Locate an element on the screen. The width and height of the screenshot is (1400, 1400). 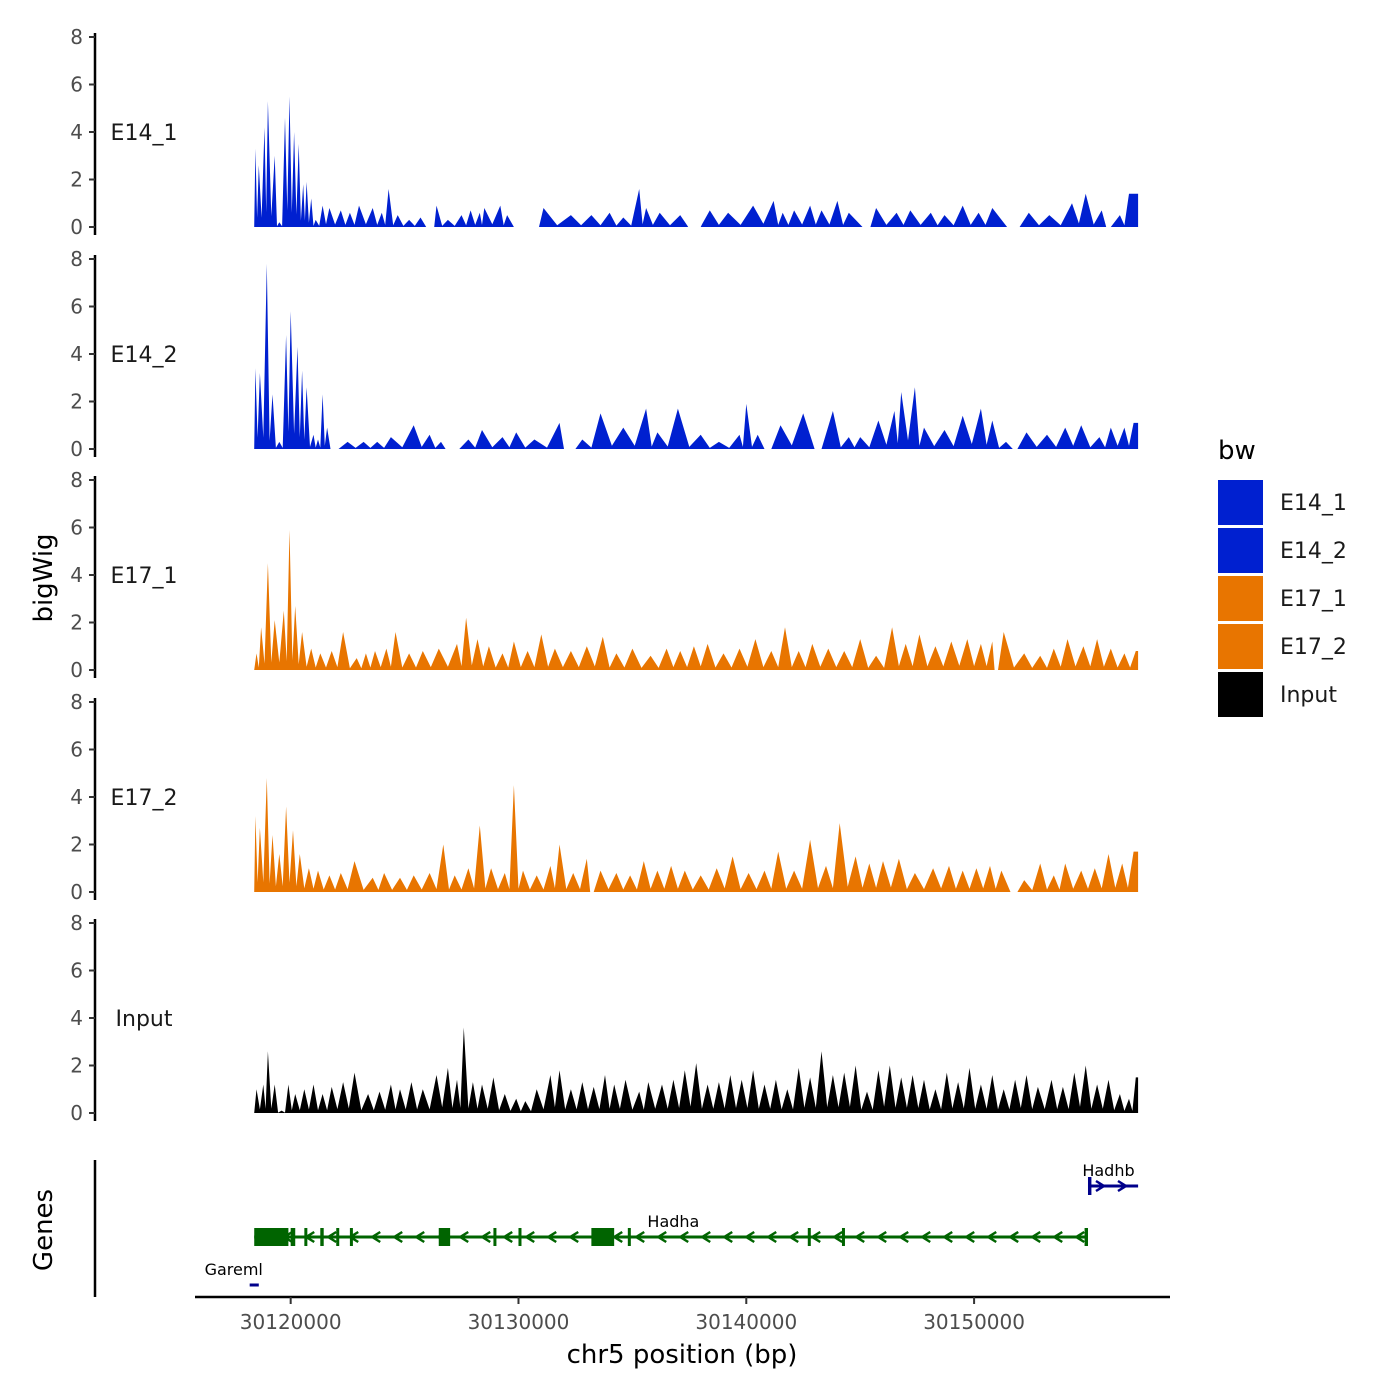
y-axis-title: bigWig is located at coordinates (44, 577).